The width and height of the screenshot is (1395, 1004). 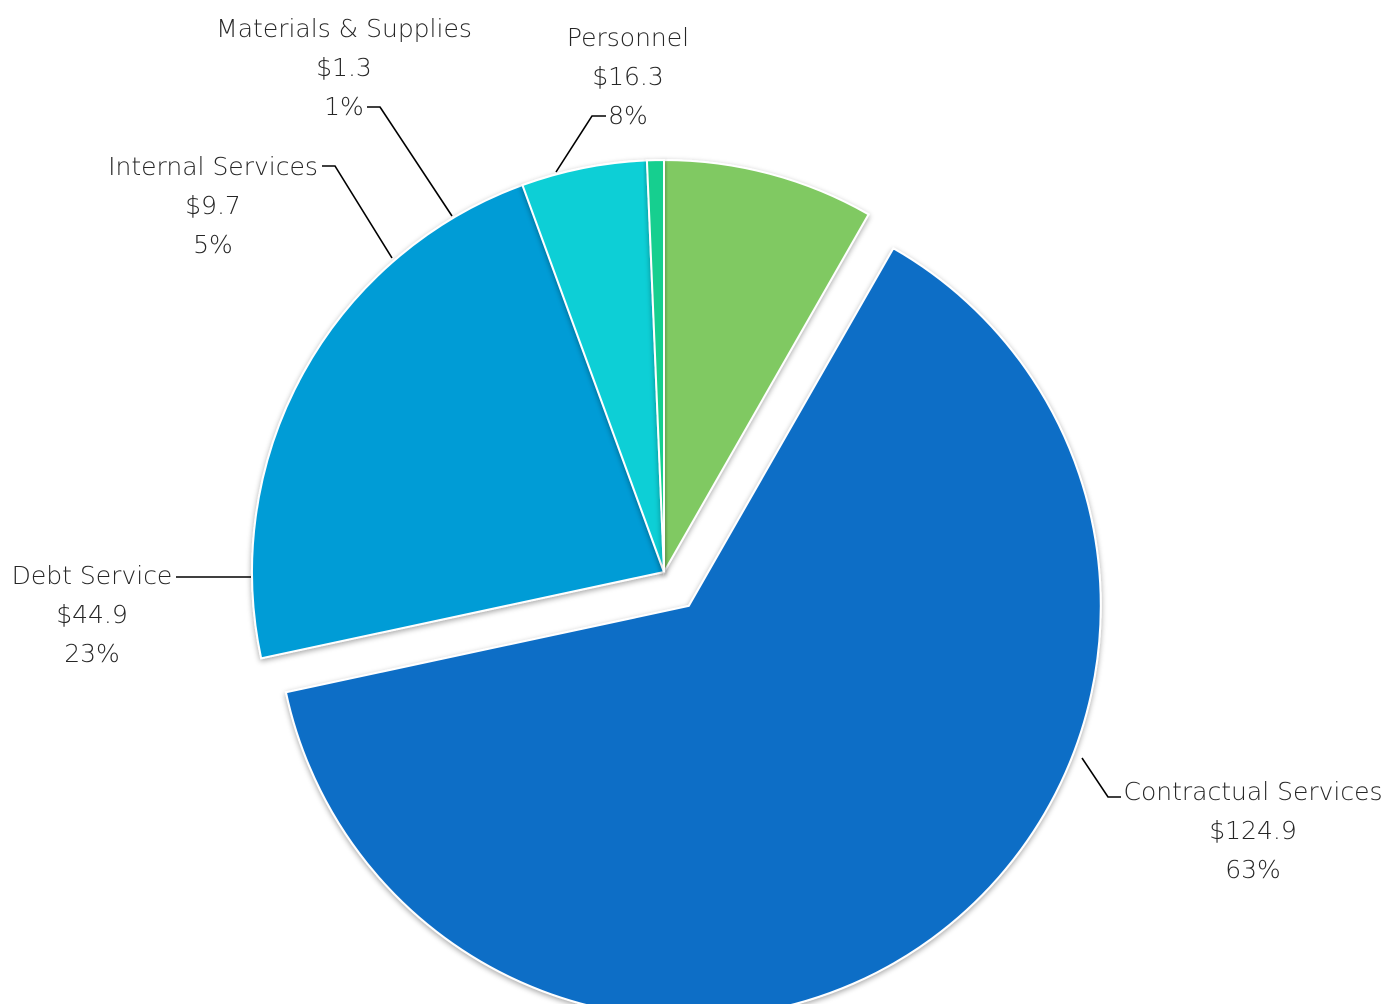 I want to click on pie-slice-personnel, so click(x=766, y=367).